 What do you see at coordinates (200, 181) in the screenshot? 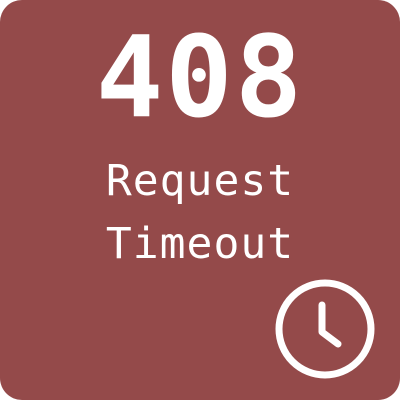
I see `status-message-line-1: Request` at bounding box center [200, 181].